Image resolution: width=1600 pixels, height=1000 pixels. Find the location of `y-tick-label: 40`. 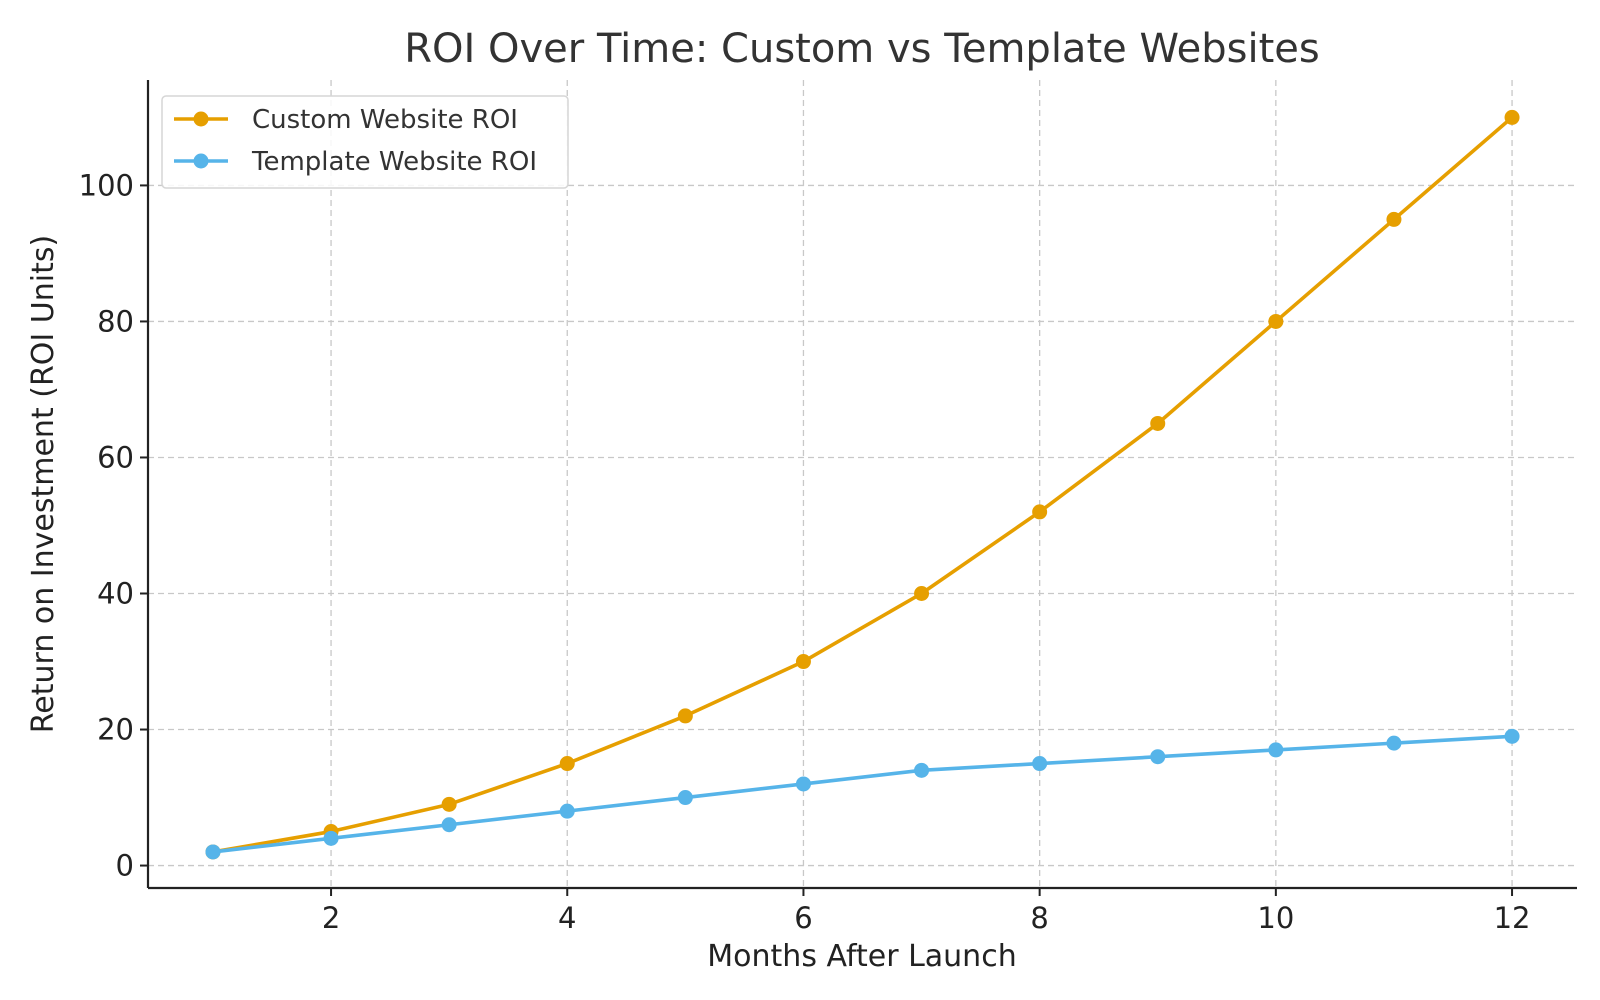

y-tick-label: 40 is located at coordinates (115, 594).